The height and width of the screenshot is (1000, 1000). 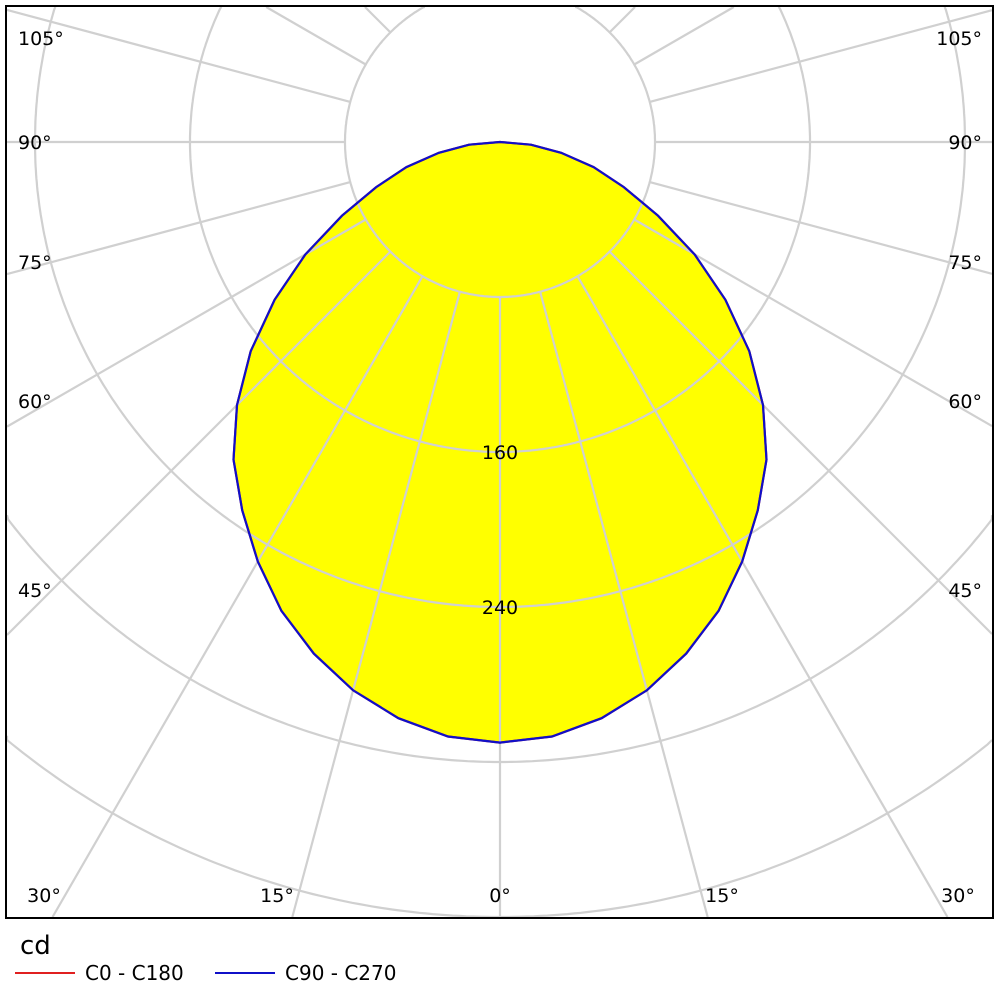 What do you see at coordinates (500, 962) in the screenshot?
I see `legend: cd C0 - C180 C90 - C270` at bounding box center [500, 962].